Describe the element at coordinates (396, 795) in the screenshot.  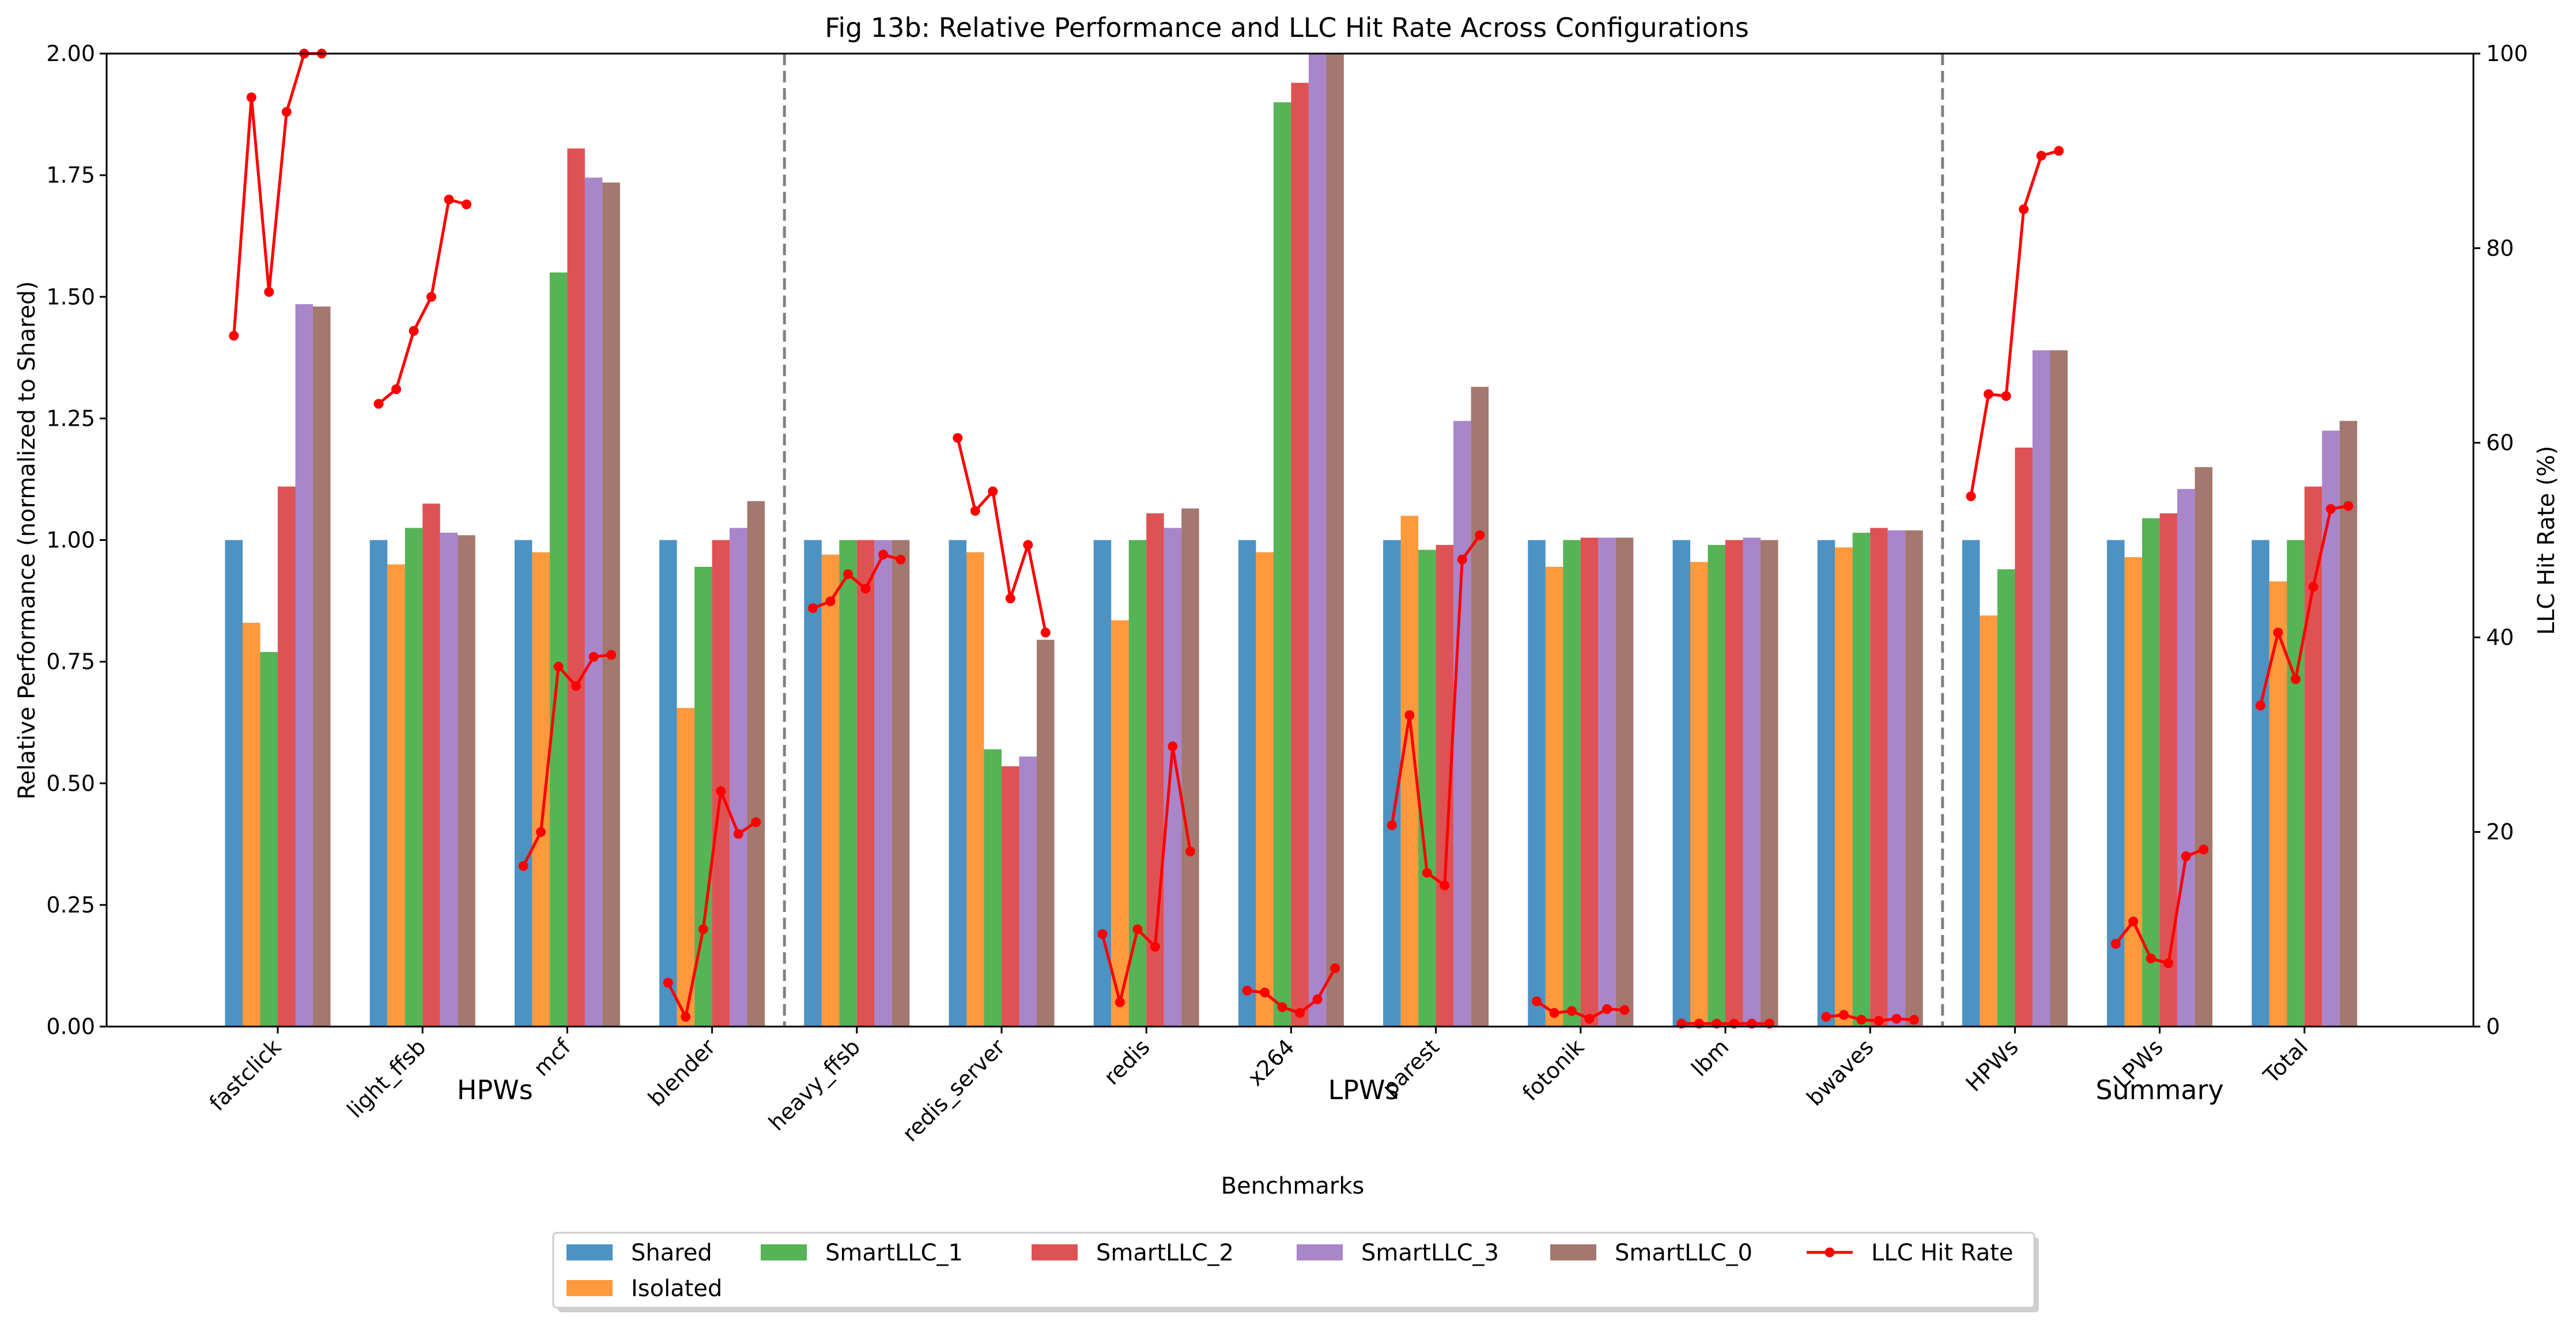
I see `bar-isolated-light-ffsb` at that location.